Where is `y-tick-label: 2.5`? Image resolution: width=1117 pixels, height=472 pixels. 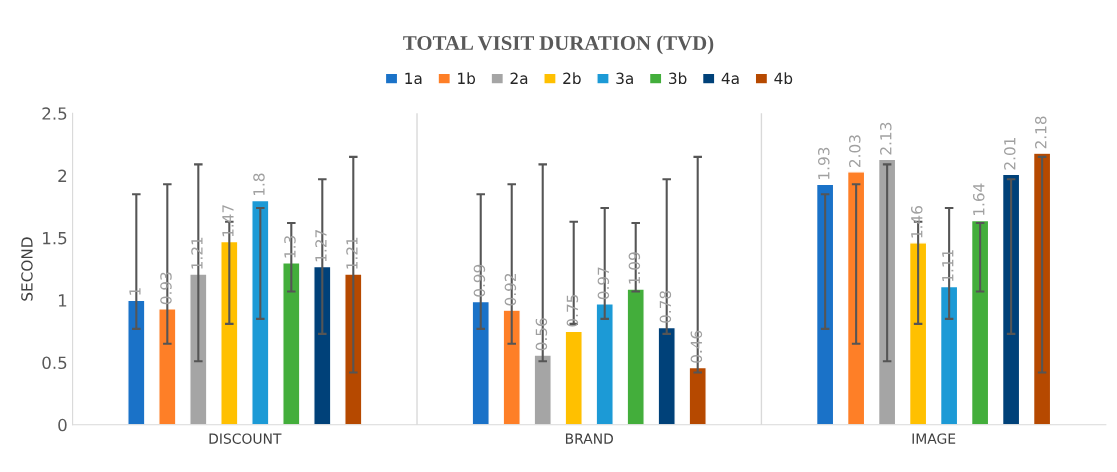 y-tick-label: 2.5 is located at coordinates (54, 113).